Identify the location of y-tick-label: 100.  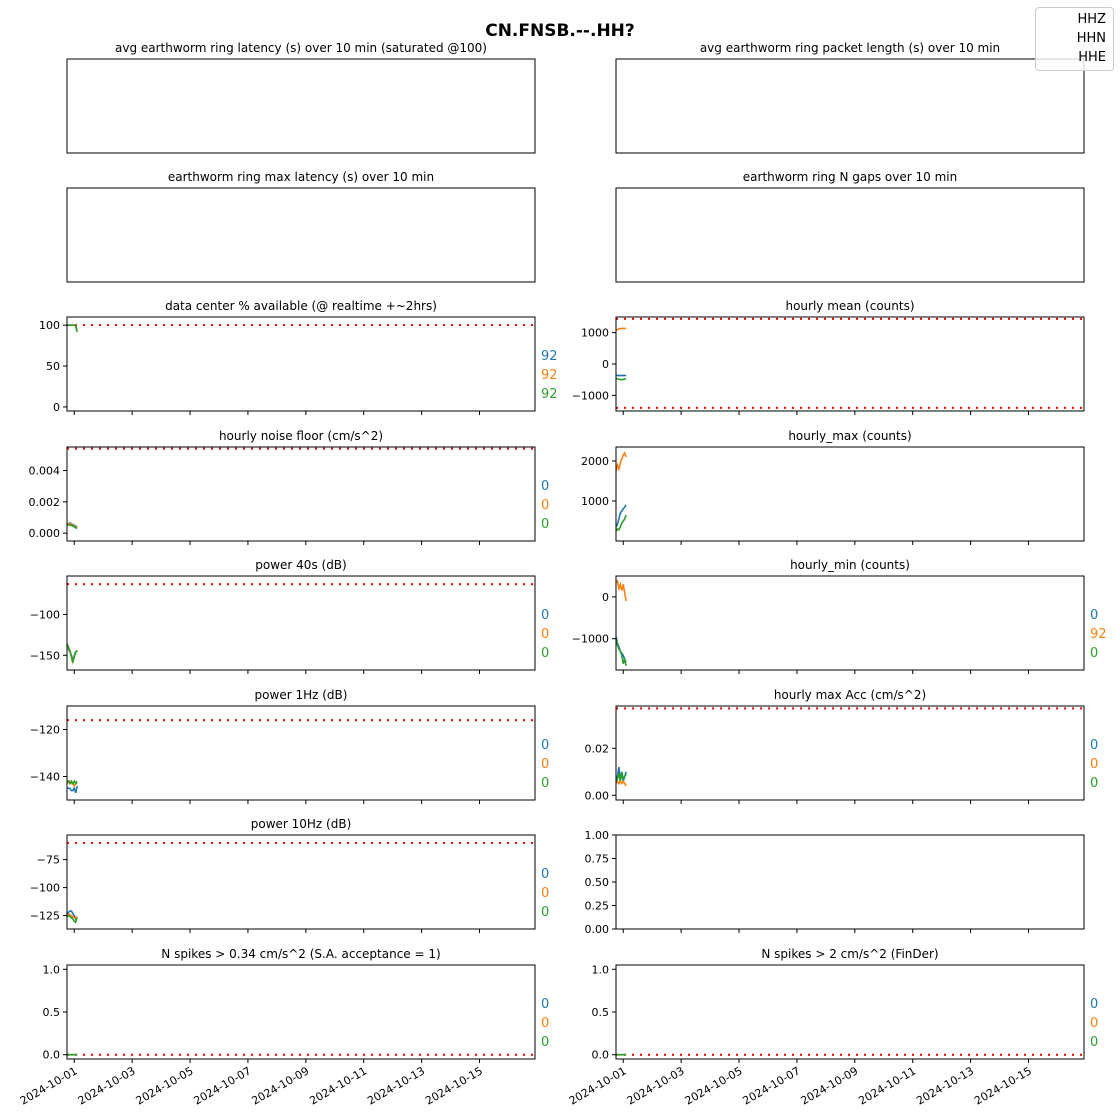
(49, 325).